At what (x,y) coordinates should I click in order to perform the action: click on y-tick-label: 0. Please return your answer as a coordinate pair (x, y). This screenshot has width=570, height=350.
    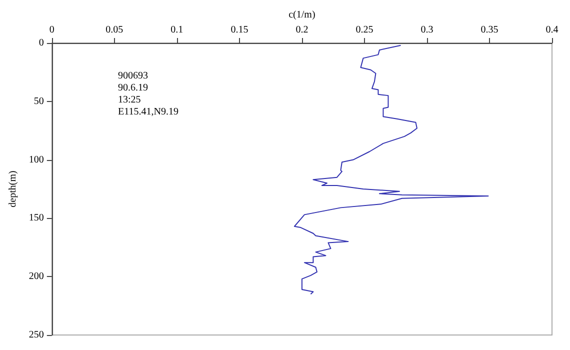
    Looking at the image, I should click on (41, 43).